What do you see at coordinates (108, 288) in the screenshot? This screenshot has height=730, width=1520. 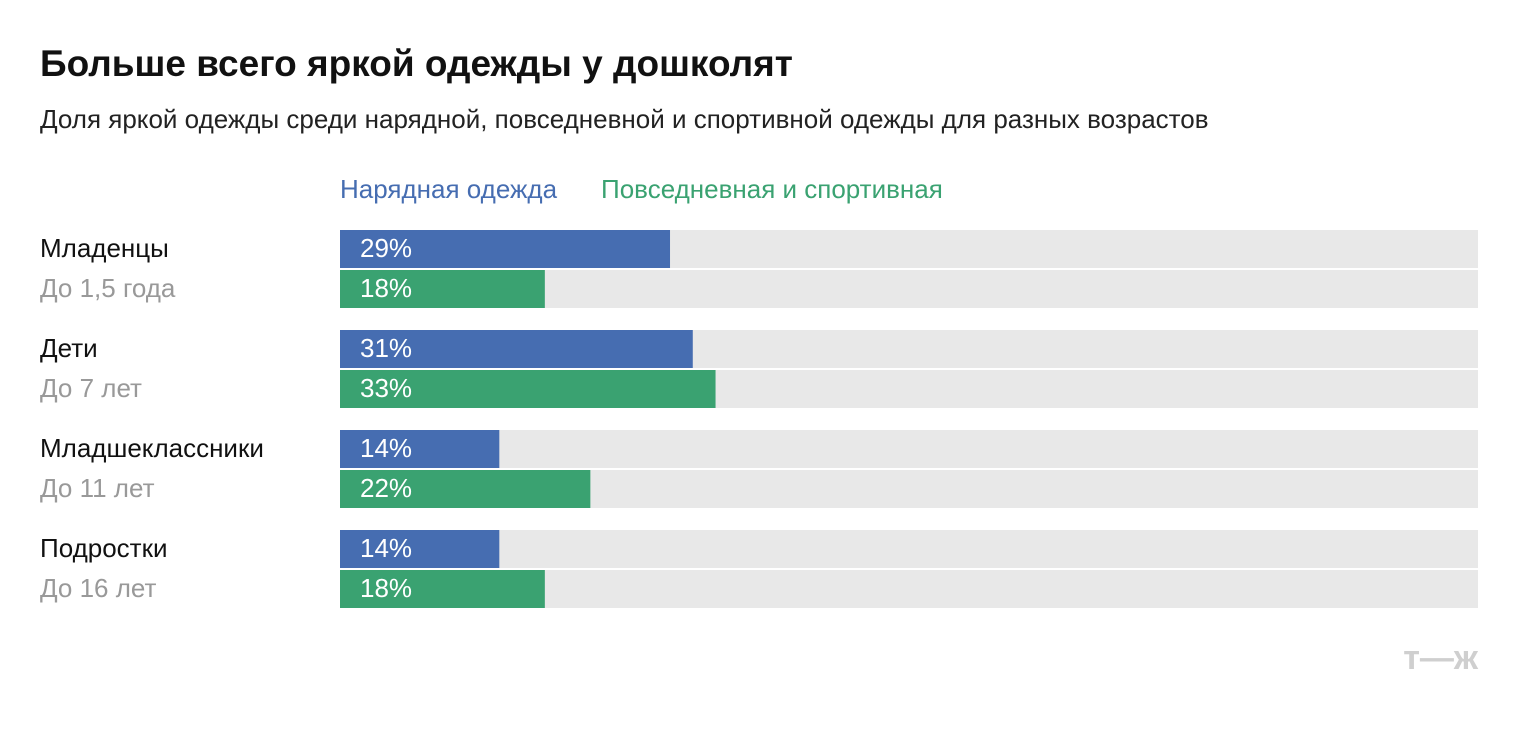 I see `category-sublabel: До 1,5 года` at bounding box center [108, 288].